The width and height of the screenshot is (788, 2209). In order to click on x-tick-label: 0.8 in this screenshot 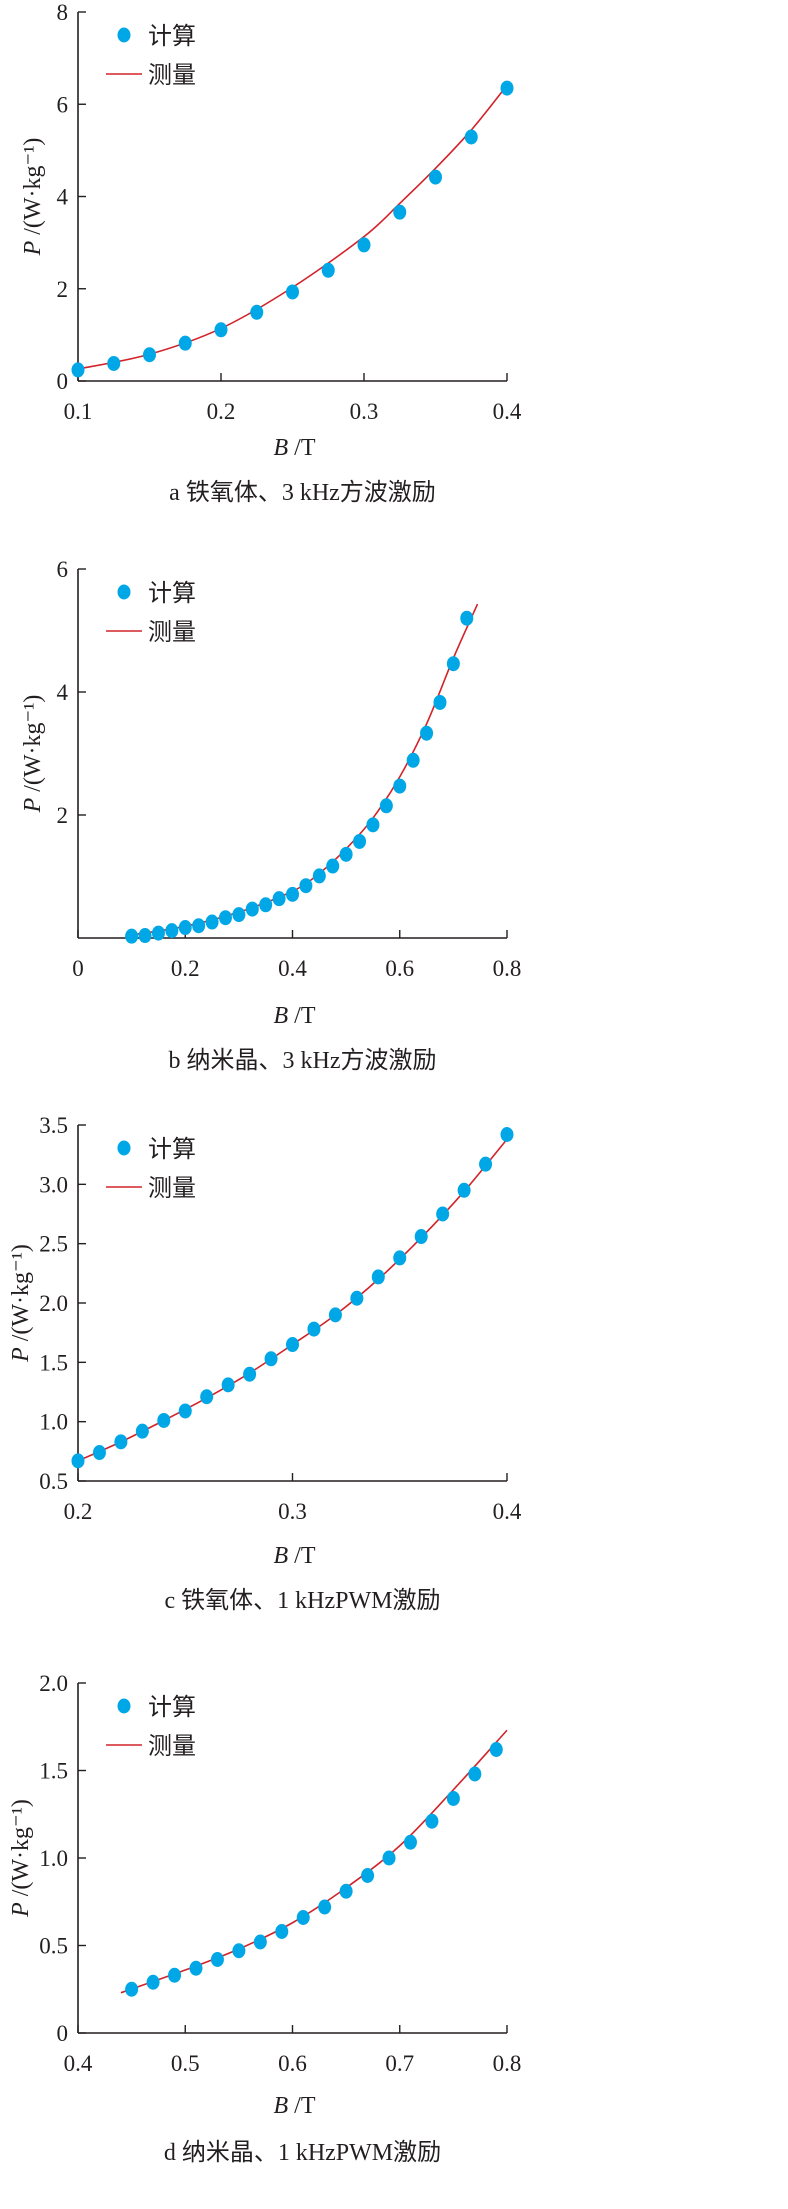, I will do `click(507, 2063)`.